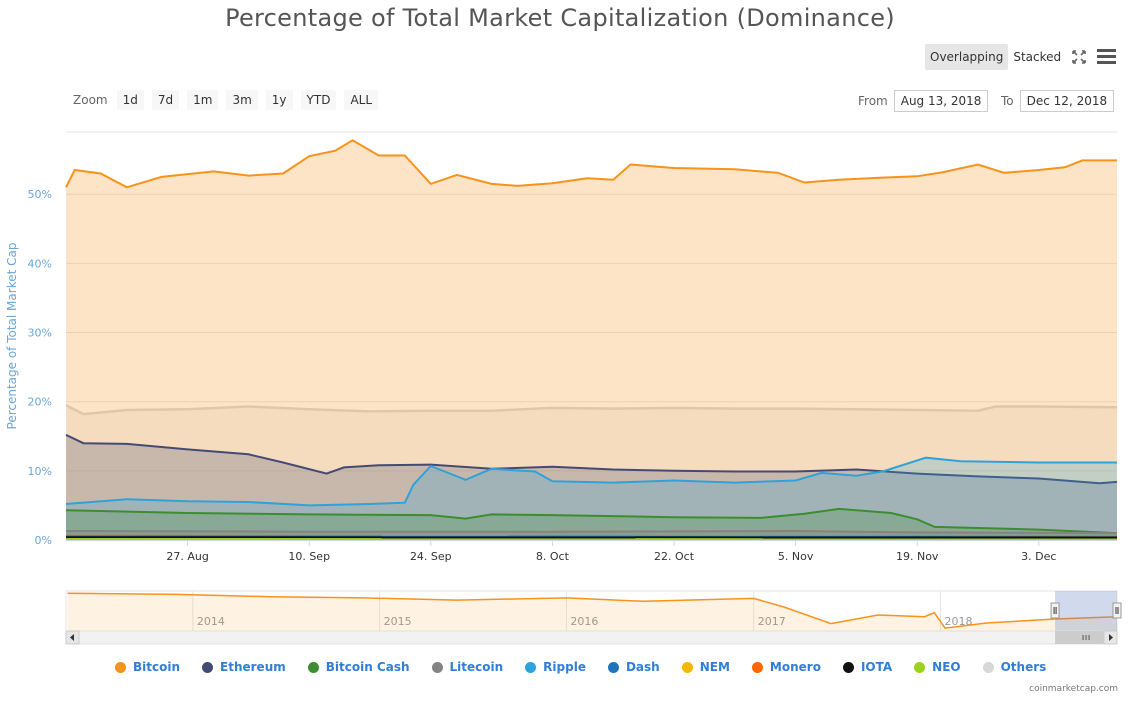  Describe the element at coordinates (1086, 611) in the screenshot. I see `navigator-selection` at that location.